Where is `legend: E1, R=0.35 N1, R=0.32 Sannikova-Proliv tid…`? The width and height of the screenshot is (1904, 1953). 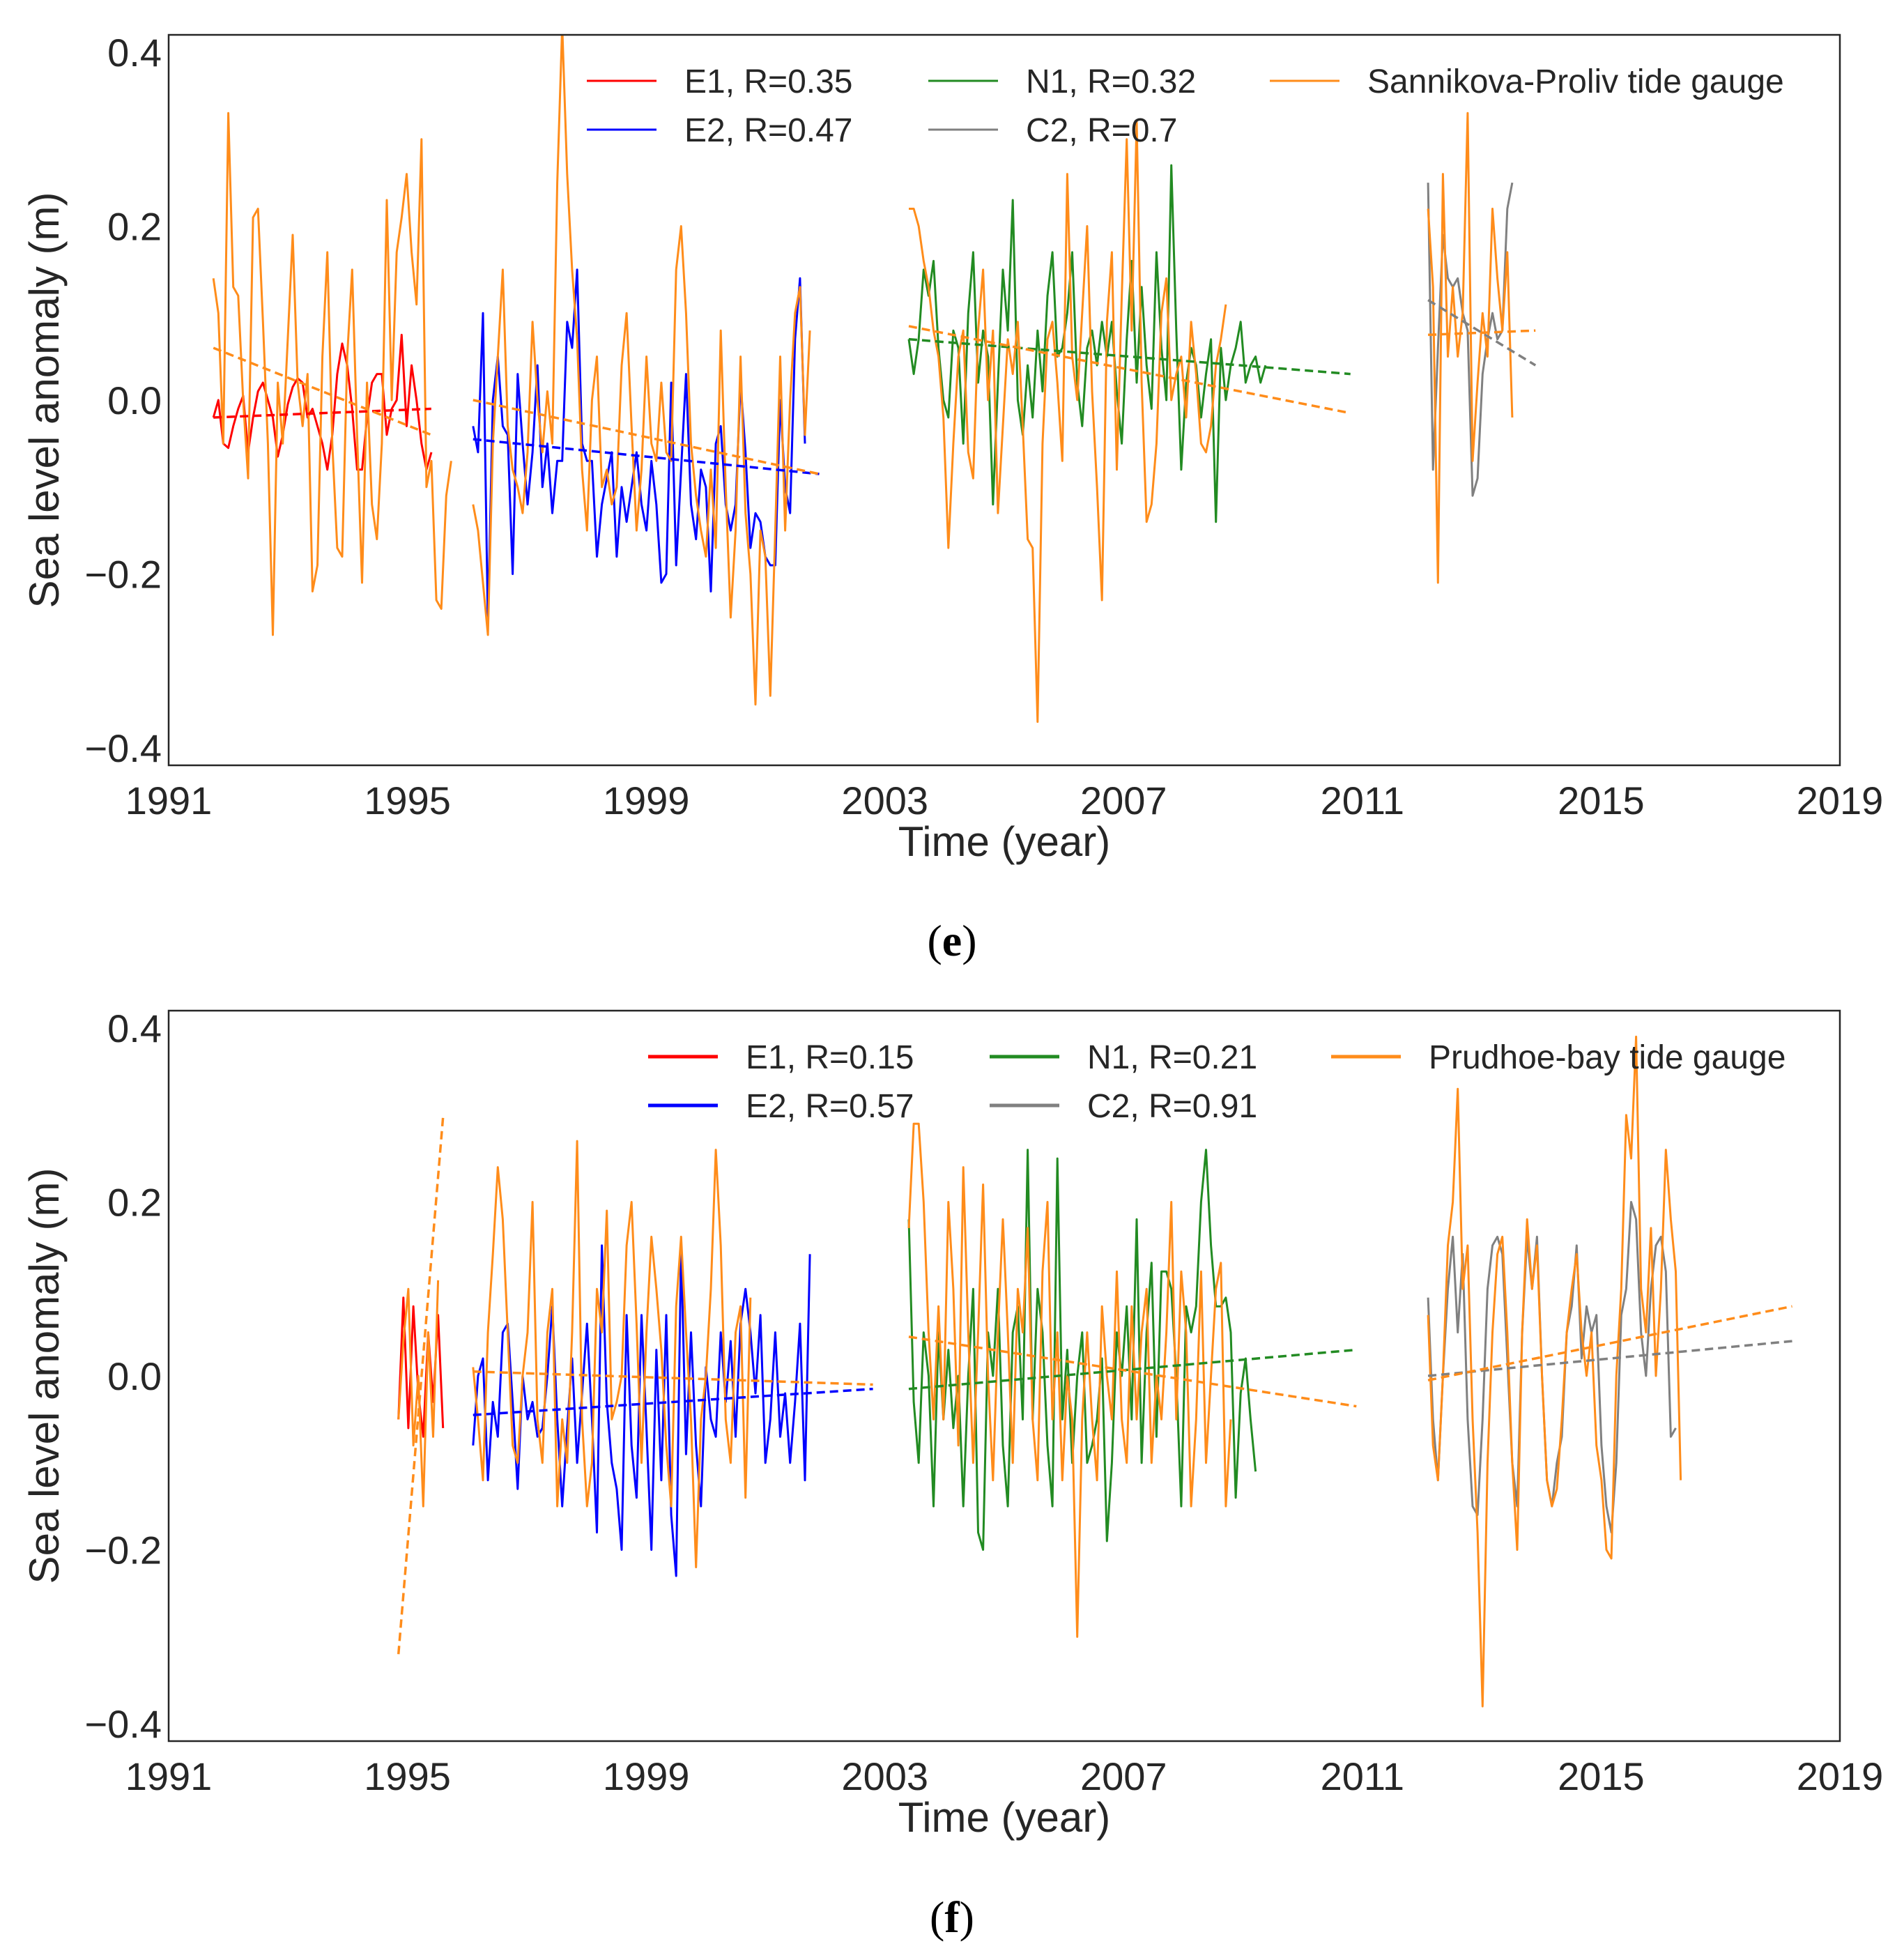 legend: E1, R=0.35 N1, R=0.32 Sannikova-Proliv tid… is located at coordinates (1185, 106).